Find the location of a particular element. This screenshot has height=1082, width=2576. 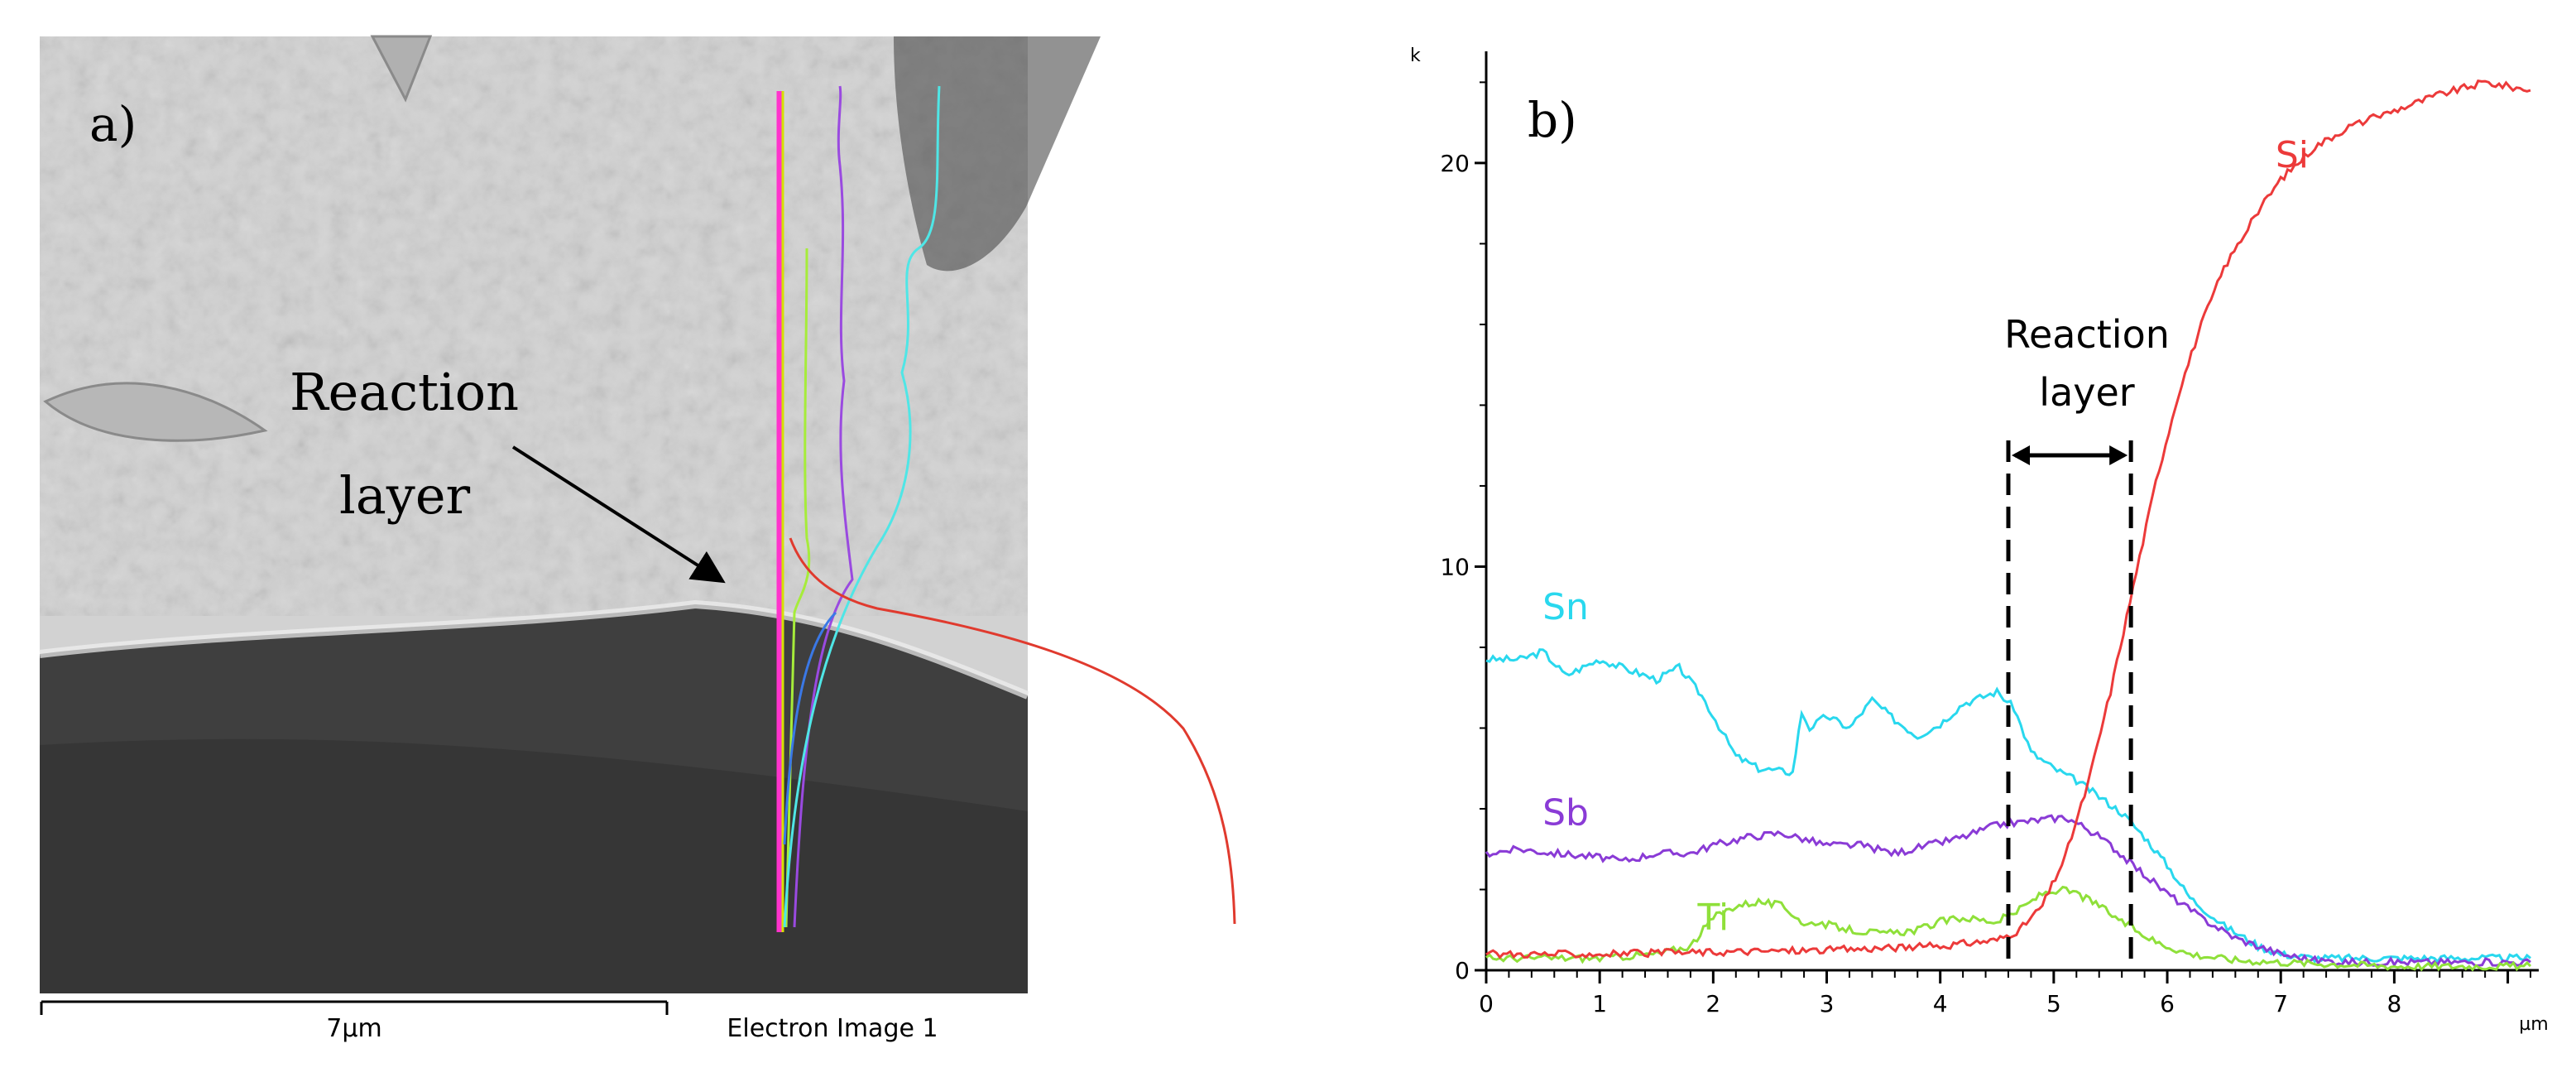

dark-pore-top is located at coordinates (998, 154).